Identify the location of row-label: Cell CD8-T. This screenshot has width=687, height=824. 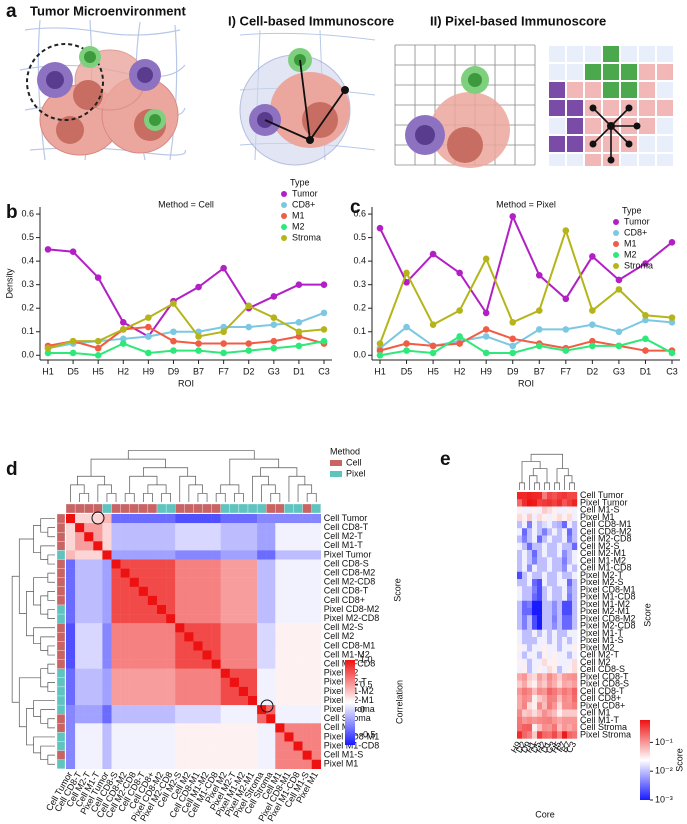
(602, 691).